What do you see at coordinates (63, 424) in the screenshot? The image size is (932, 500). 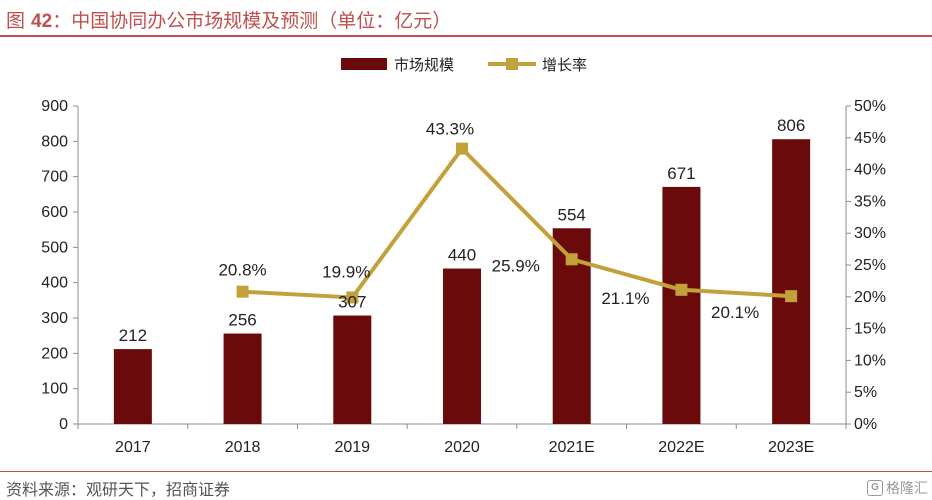 I see `left-tick-label: 0` at bounding box center [63, 424].